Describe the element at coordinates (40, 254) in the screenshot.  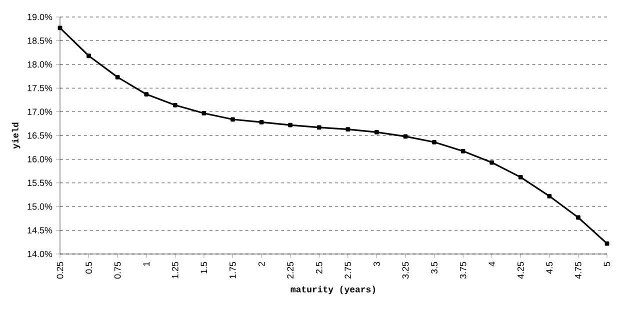
I see `y-tick-label: 14.0%` at that location.